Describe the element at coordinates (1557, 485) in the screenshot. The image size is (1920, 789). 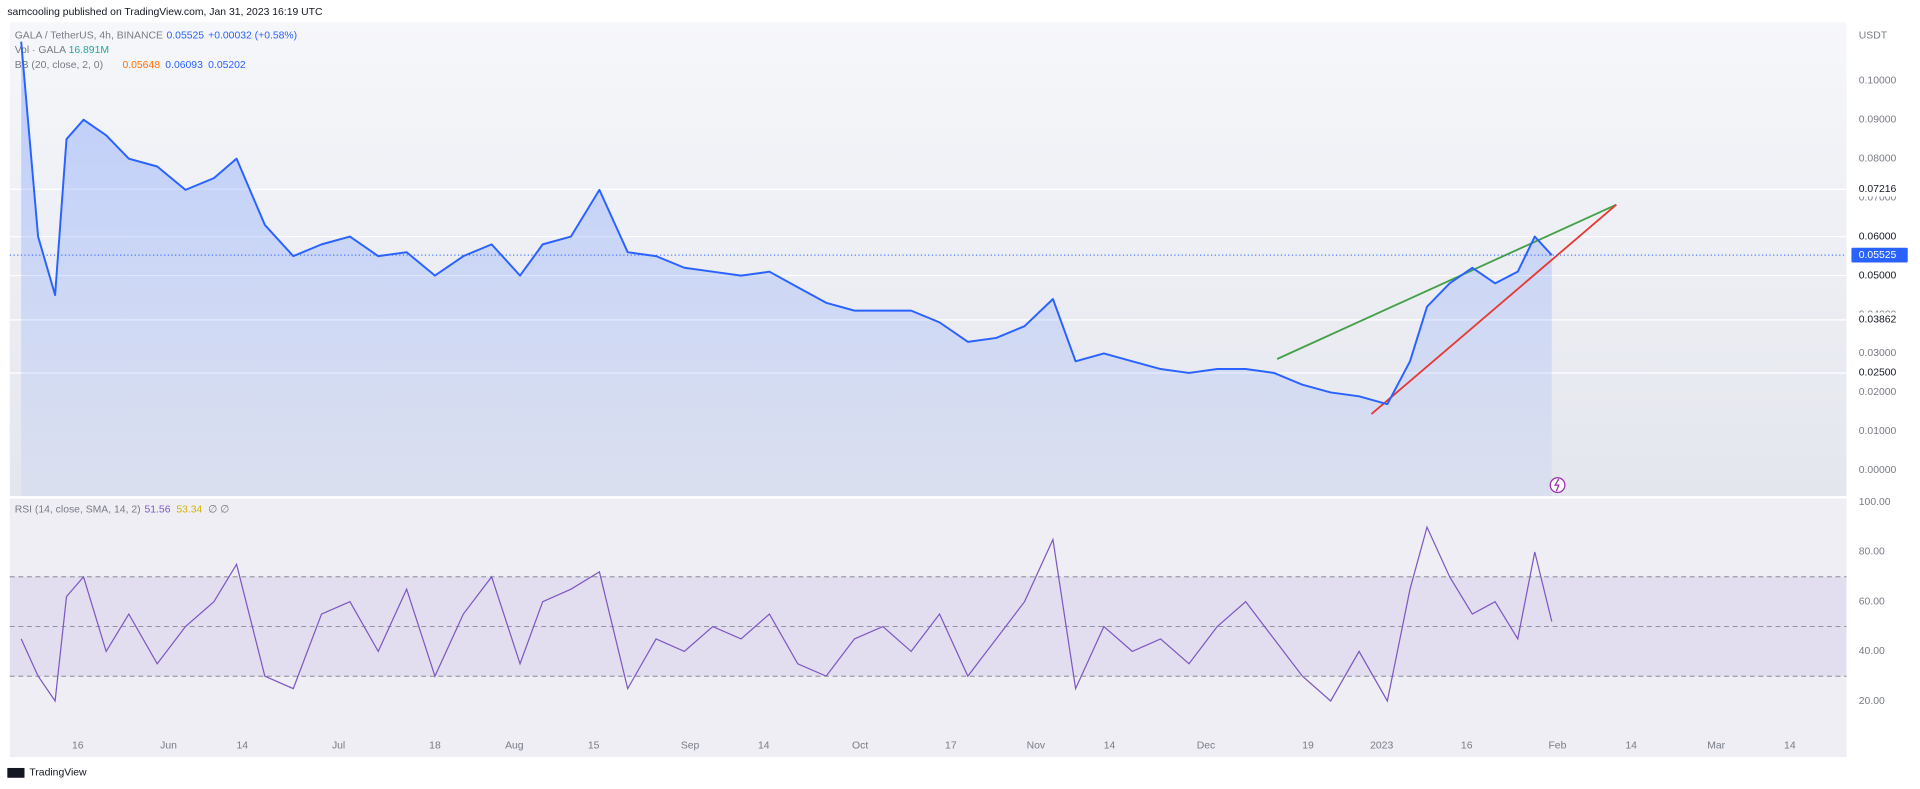
I see `alert-bolt` at that location.